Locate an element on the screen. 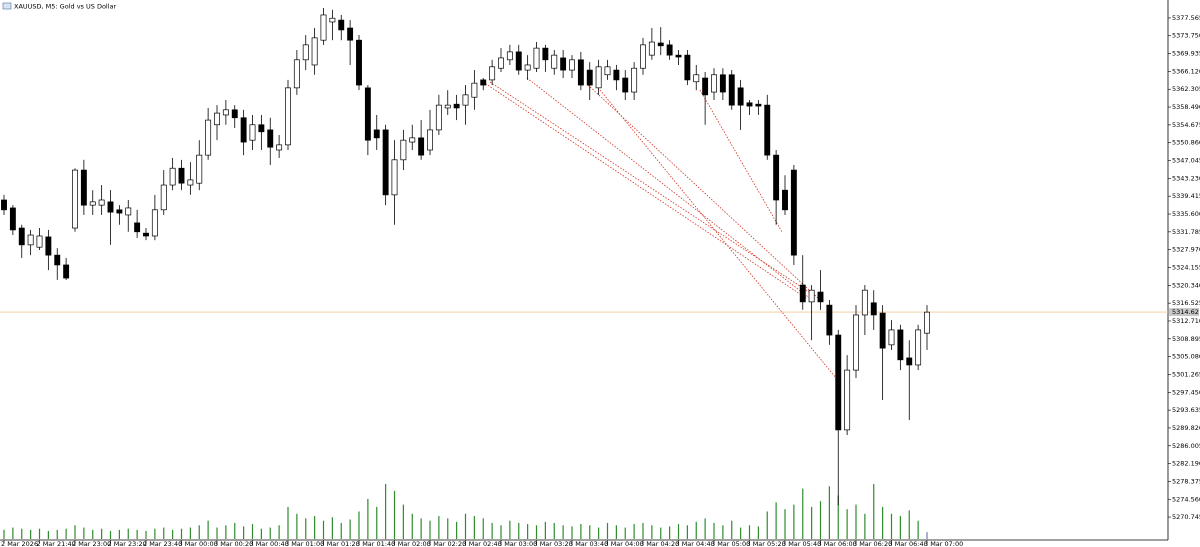 The width and height of the screenshot is (1200, 547). y-tick-label: 5339.415 is located at coordinates (1186, 196).